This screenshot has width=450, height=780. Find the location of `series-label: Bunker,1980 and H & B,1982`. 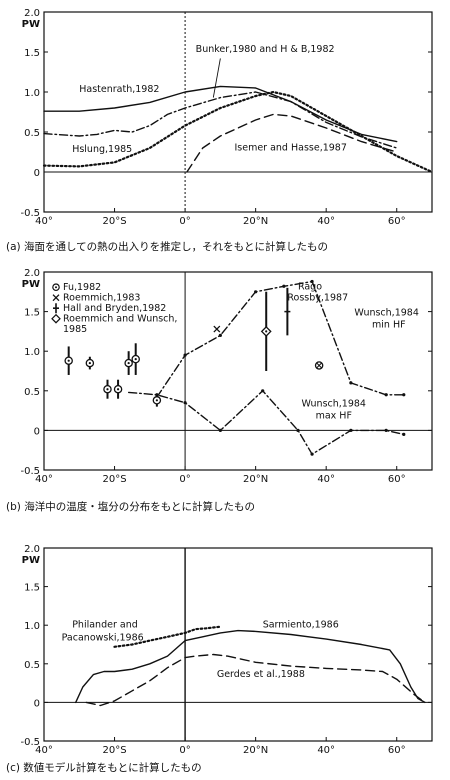

series-label: Bunker,1980 and H & B,1982 is located at coordinates (265, 49).